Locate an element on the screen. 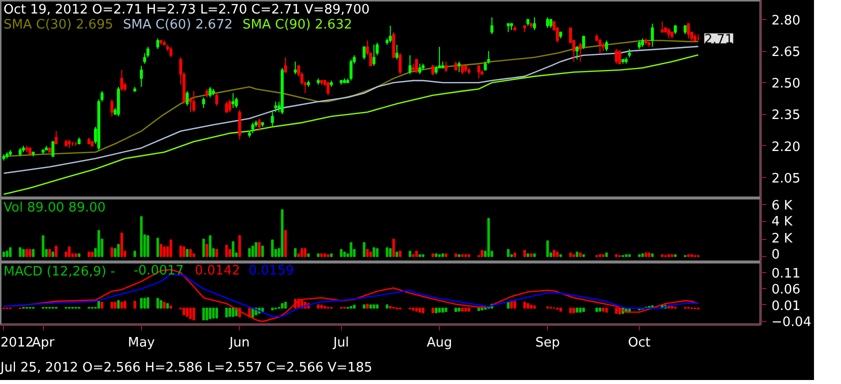 This screenshot has width=841, height=384. y-tick-label: 2 K is located at coordinates (782, 239).